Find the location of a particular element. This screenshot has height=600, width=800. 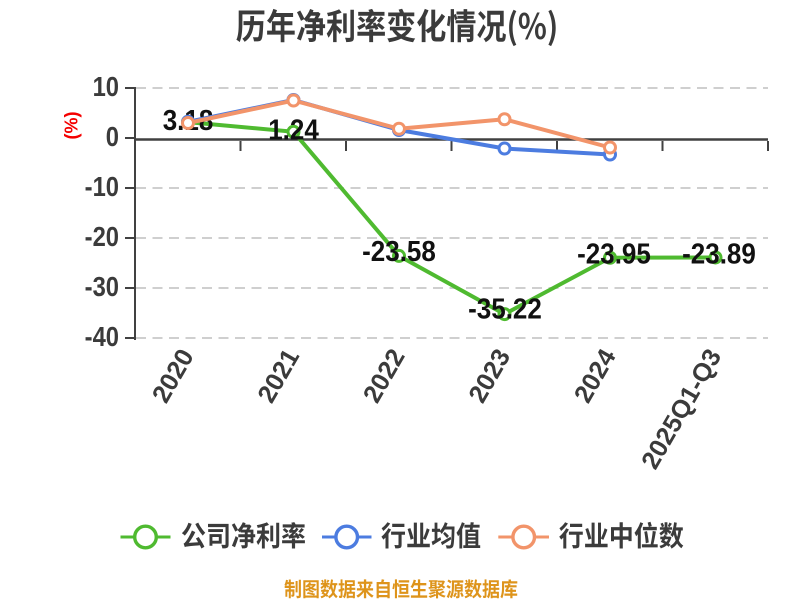

svg-text: -30 is located at coordinates (102, 287).